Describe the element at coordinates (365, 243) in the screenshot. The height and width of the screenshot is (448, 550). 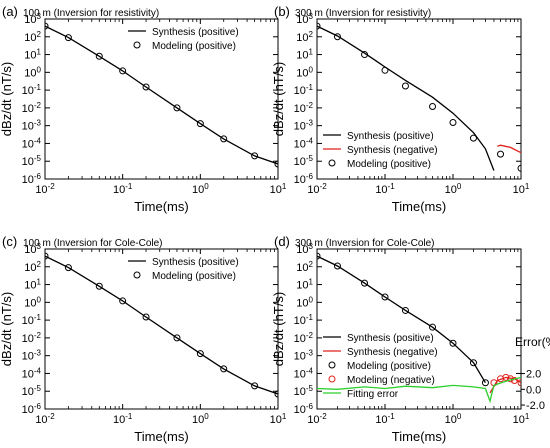
I see `panel-title: 300 m (Inversion for Cole-Cole)` at that location.